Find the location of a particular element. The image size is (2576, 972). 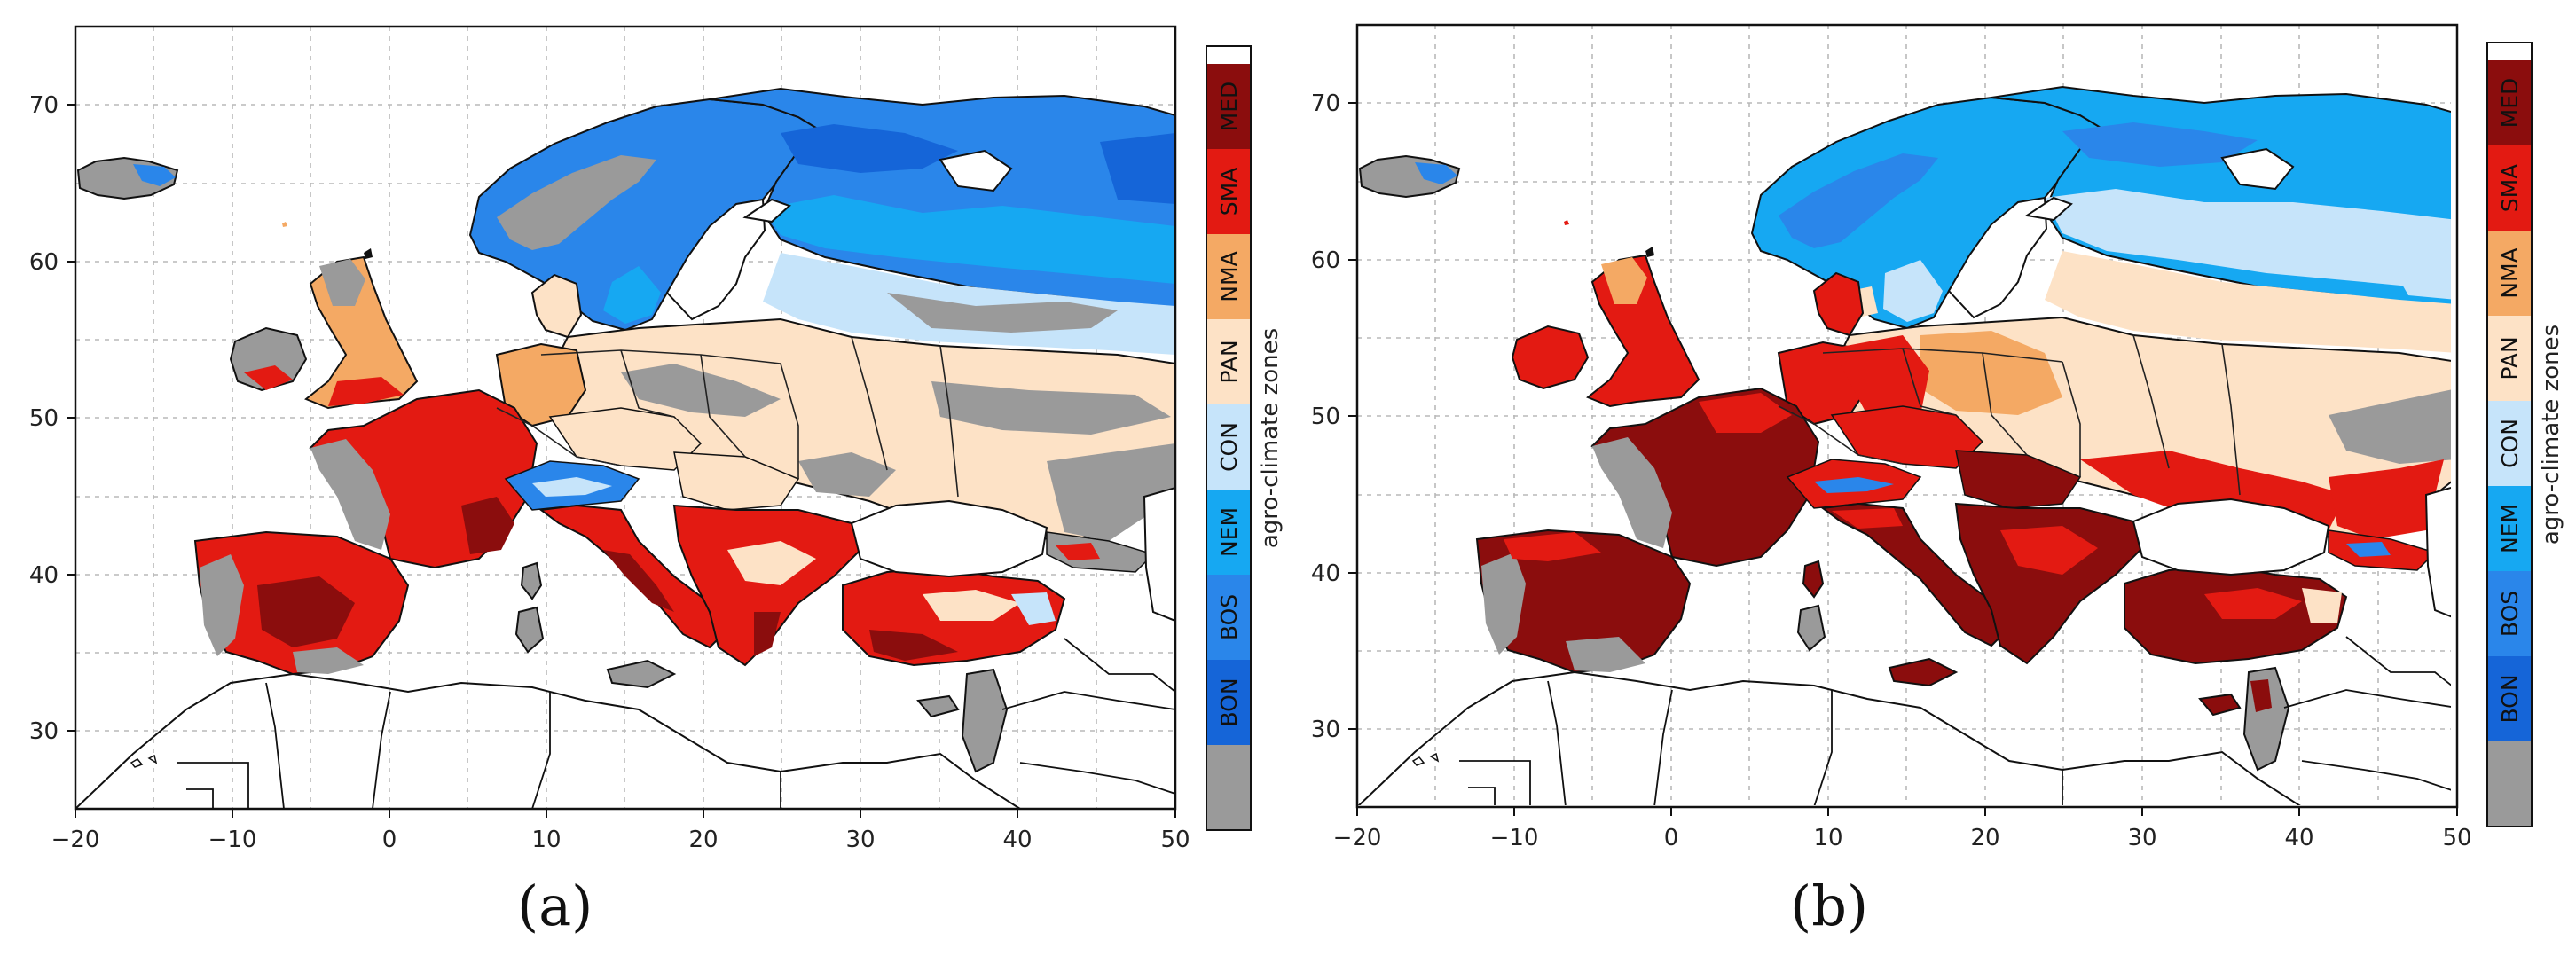

kola-bon is located at coordinates (869, 148).